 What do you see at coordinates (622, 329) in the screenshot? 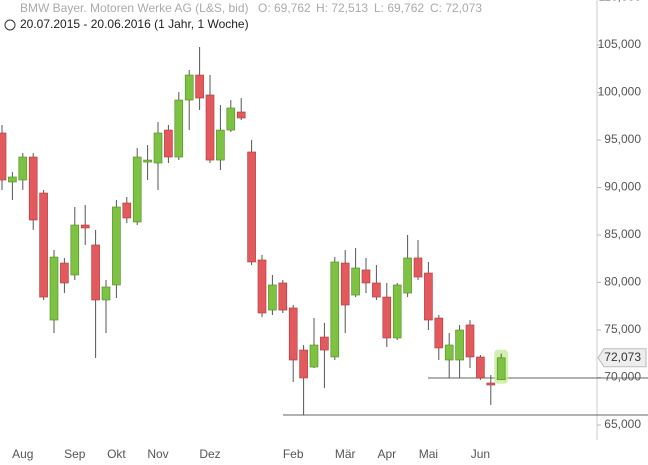
I see `y-tick-label: 75,000` at bounding box center [622, 329].